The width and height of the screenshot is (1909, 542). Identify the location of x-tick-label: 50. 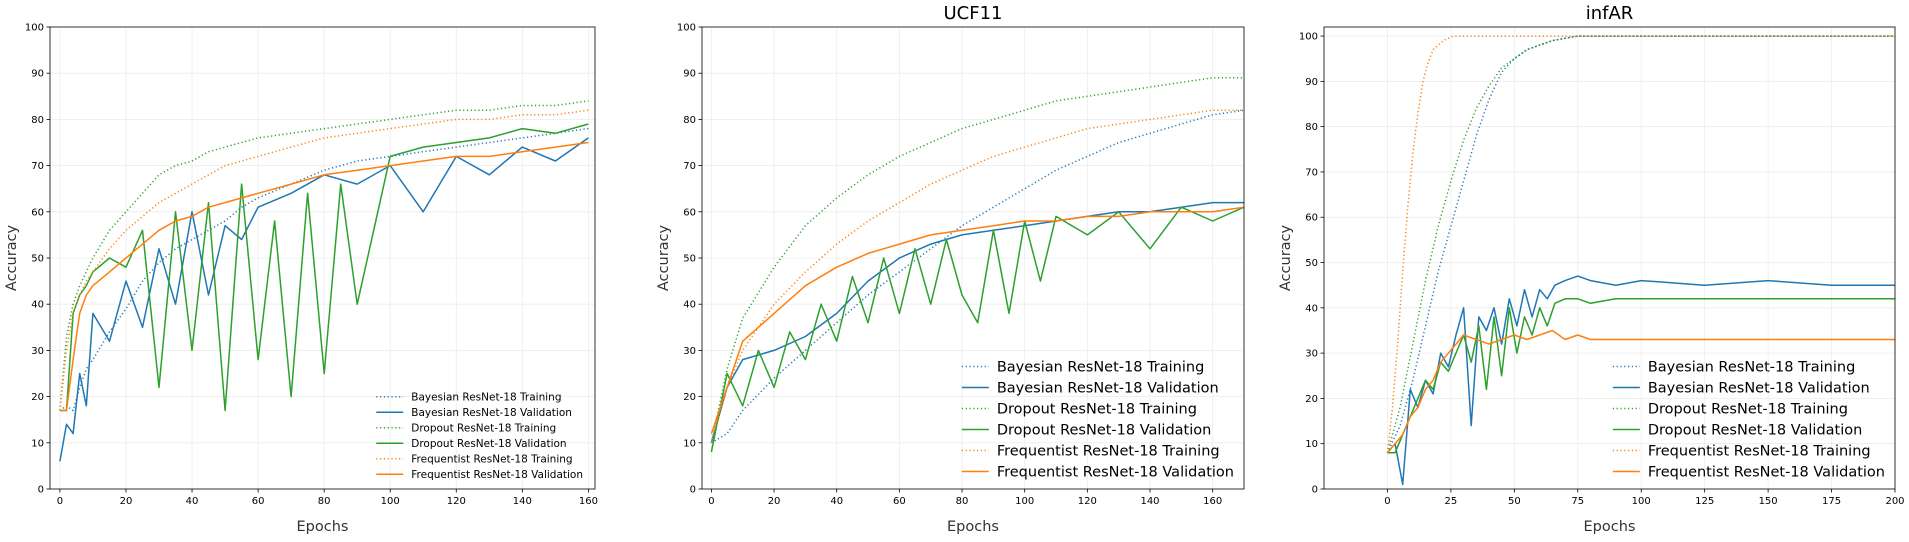
(1514, 501).